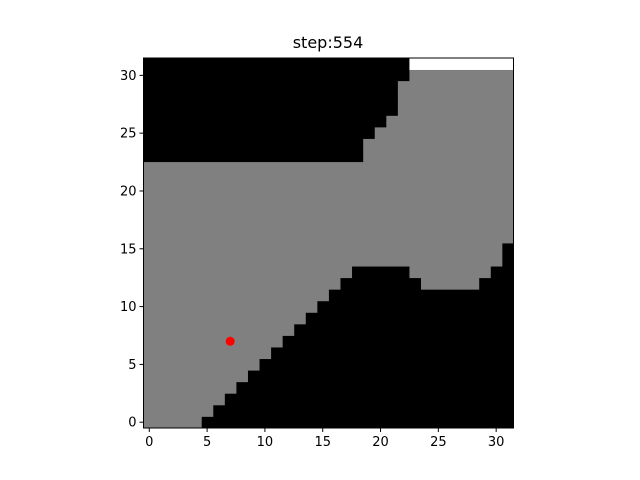 This screenshot has height=480, width=640. What do you see at coordinates (496, 442) in the screenshot?
I see `x-tick-label: 30` at bounding box center [496, 442].